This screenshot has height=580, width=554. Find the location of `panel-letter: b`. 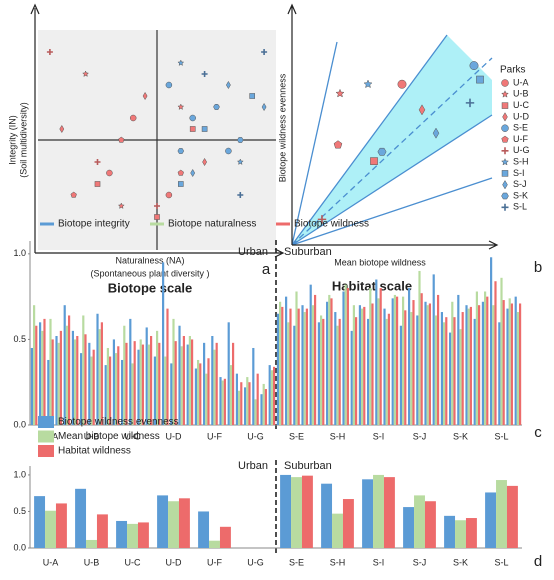

panel-letter: b is located at coordinates (538, 267).